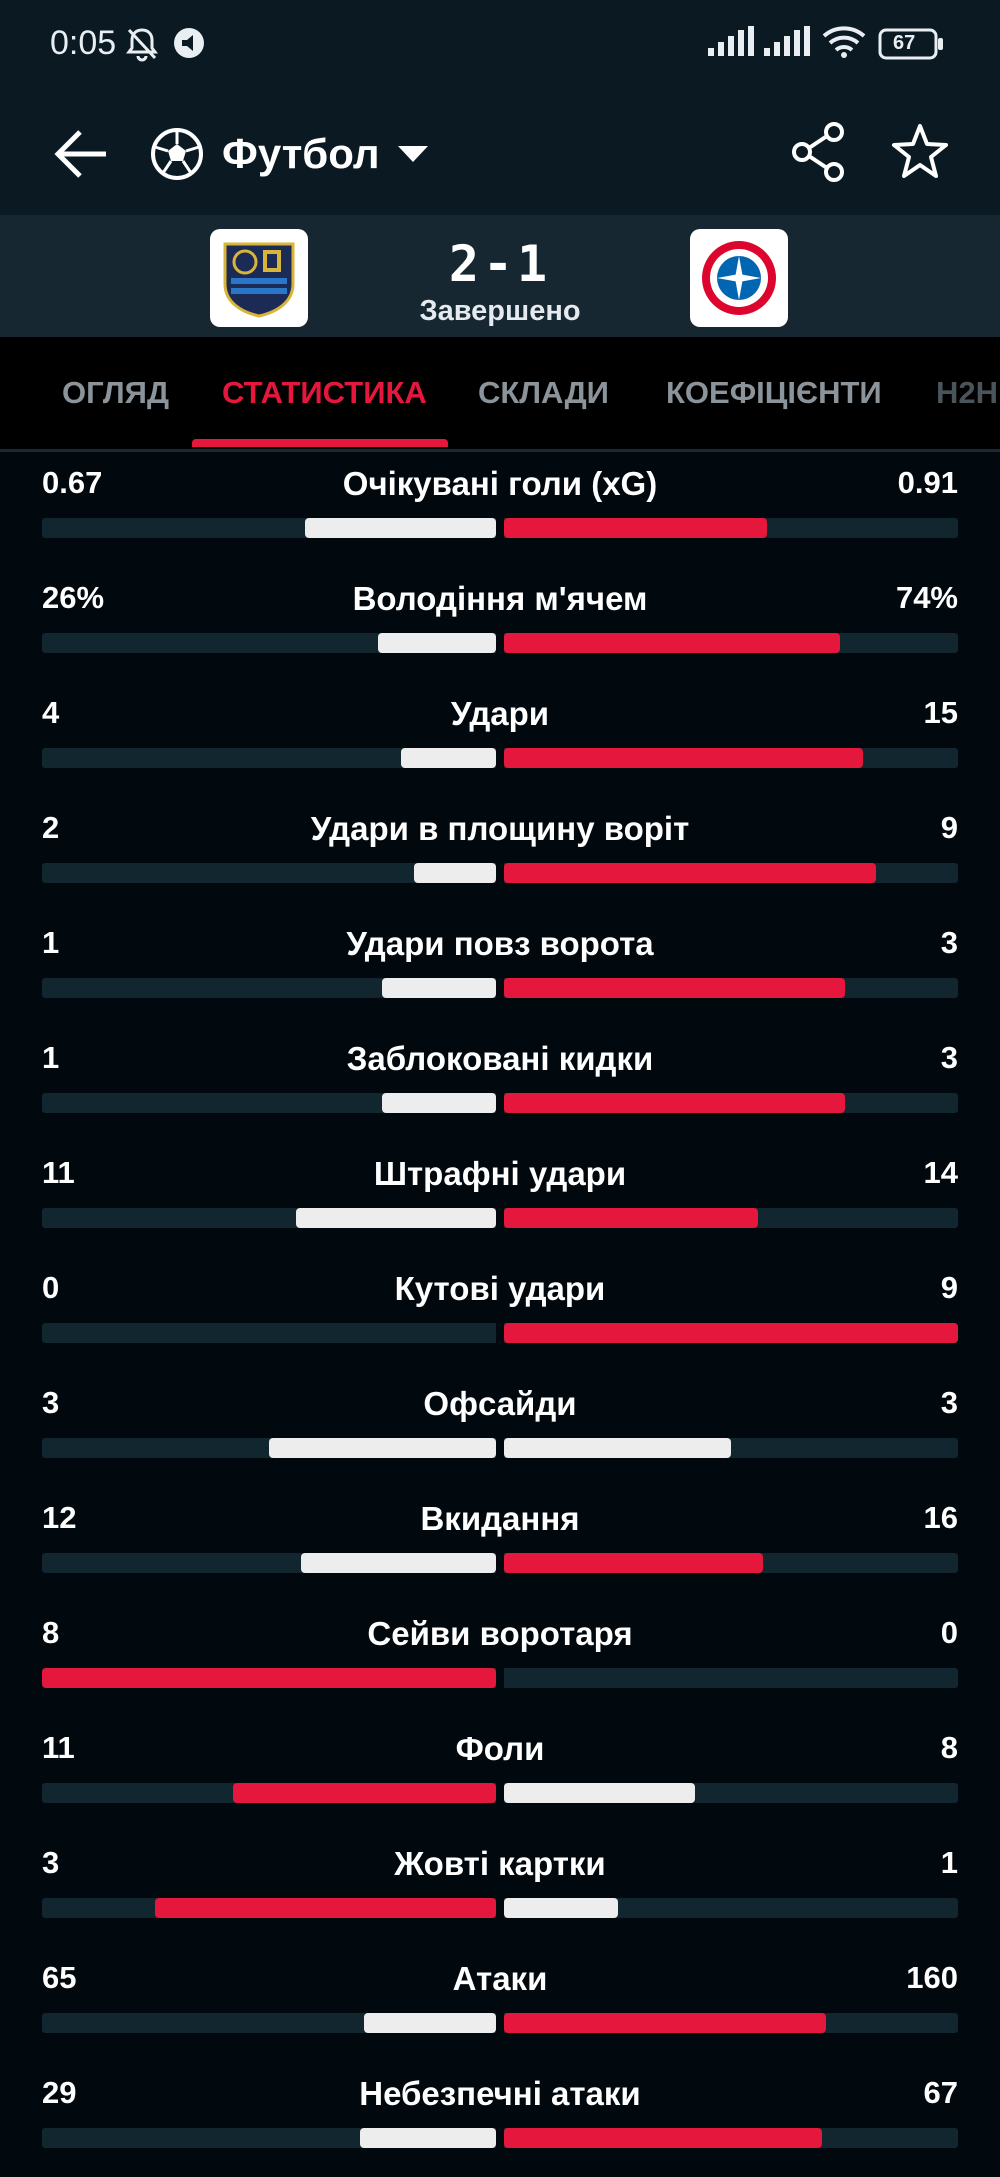 The width and height of the screenshot is (1000, 2177). I want to click on battery-level: 67, so click(904, 43).